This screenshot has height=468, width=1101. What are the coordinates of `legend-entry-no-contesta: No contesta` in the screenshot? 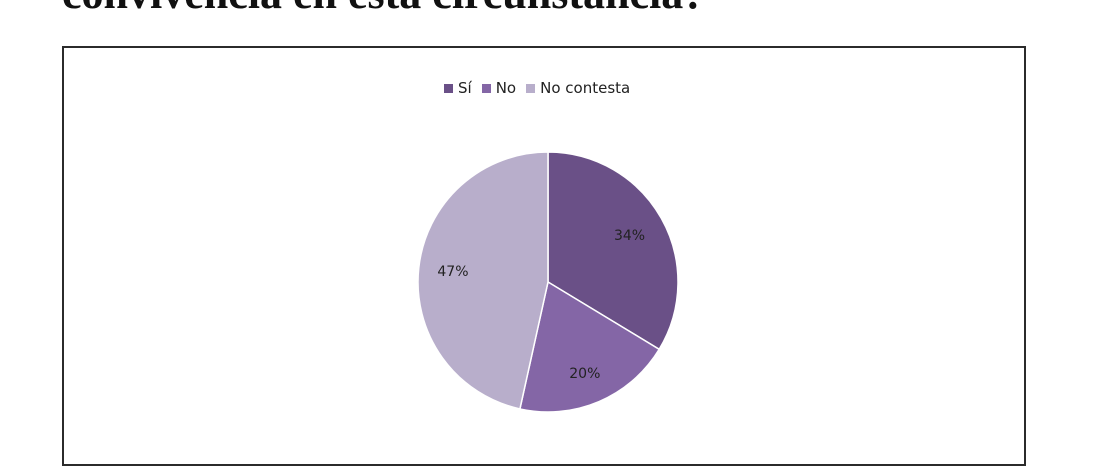 It's located at (578, 88).